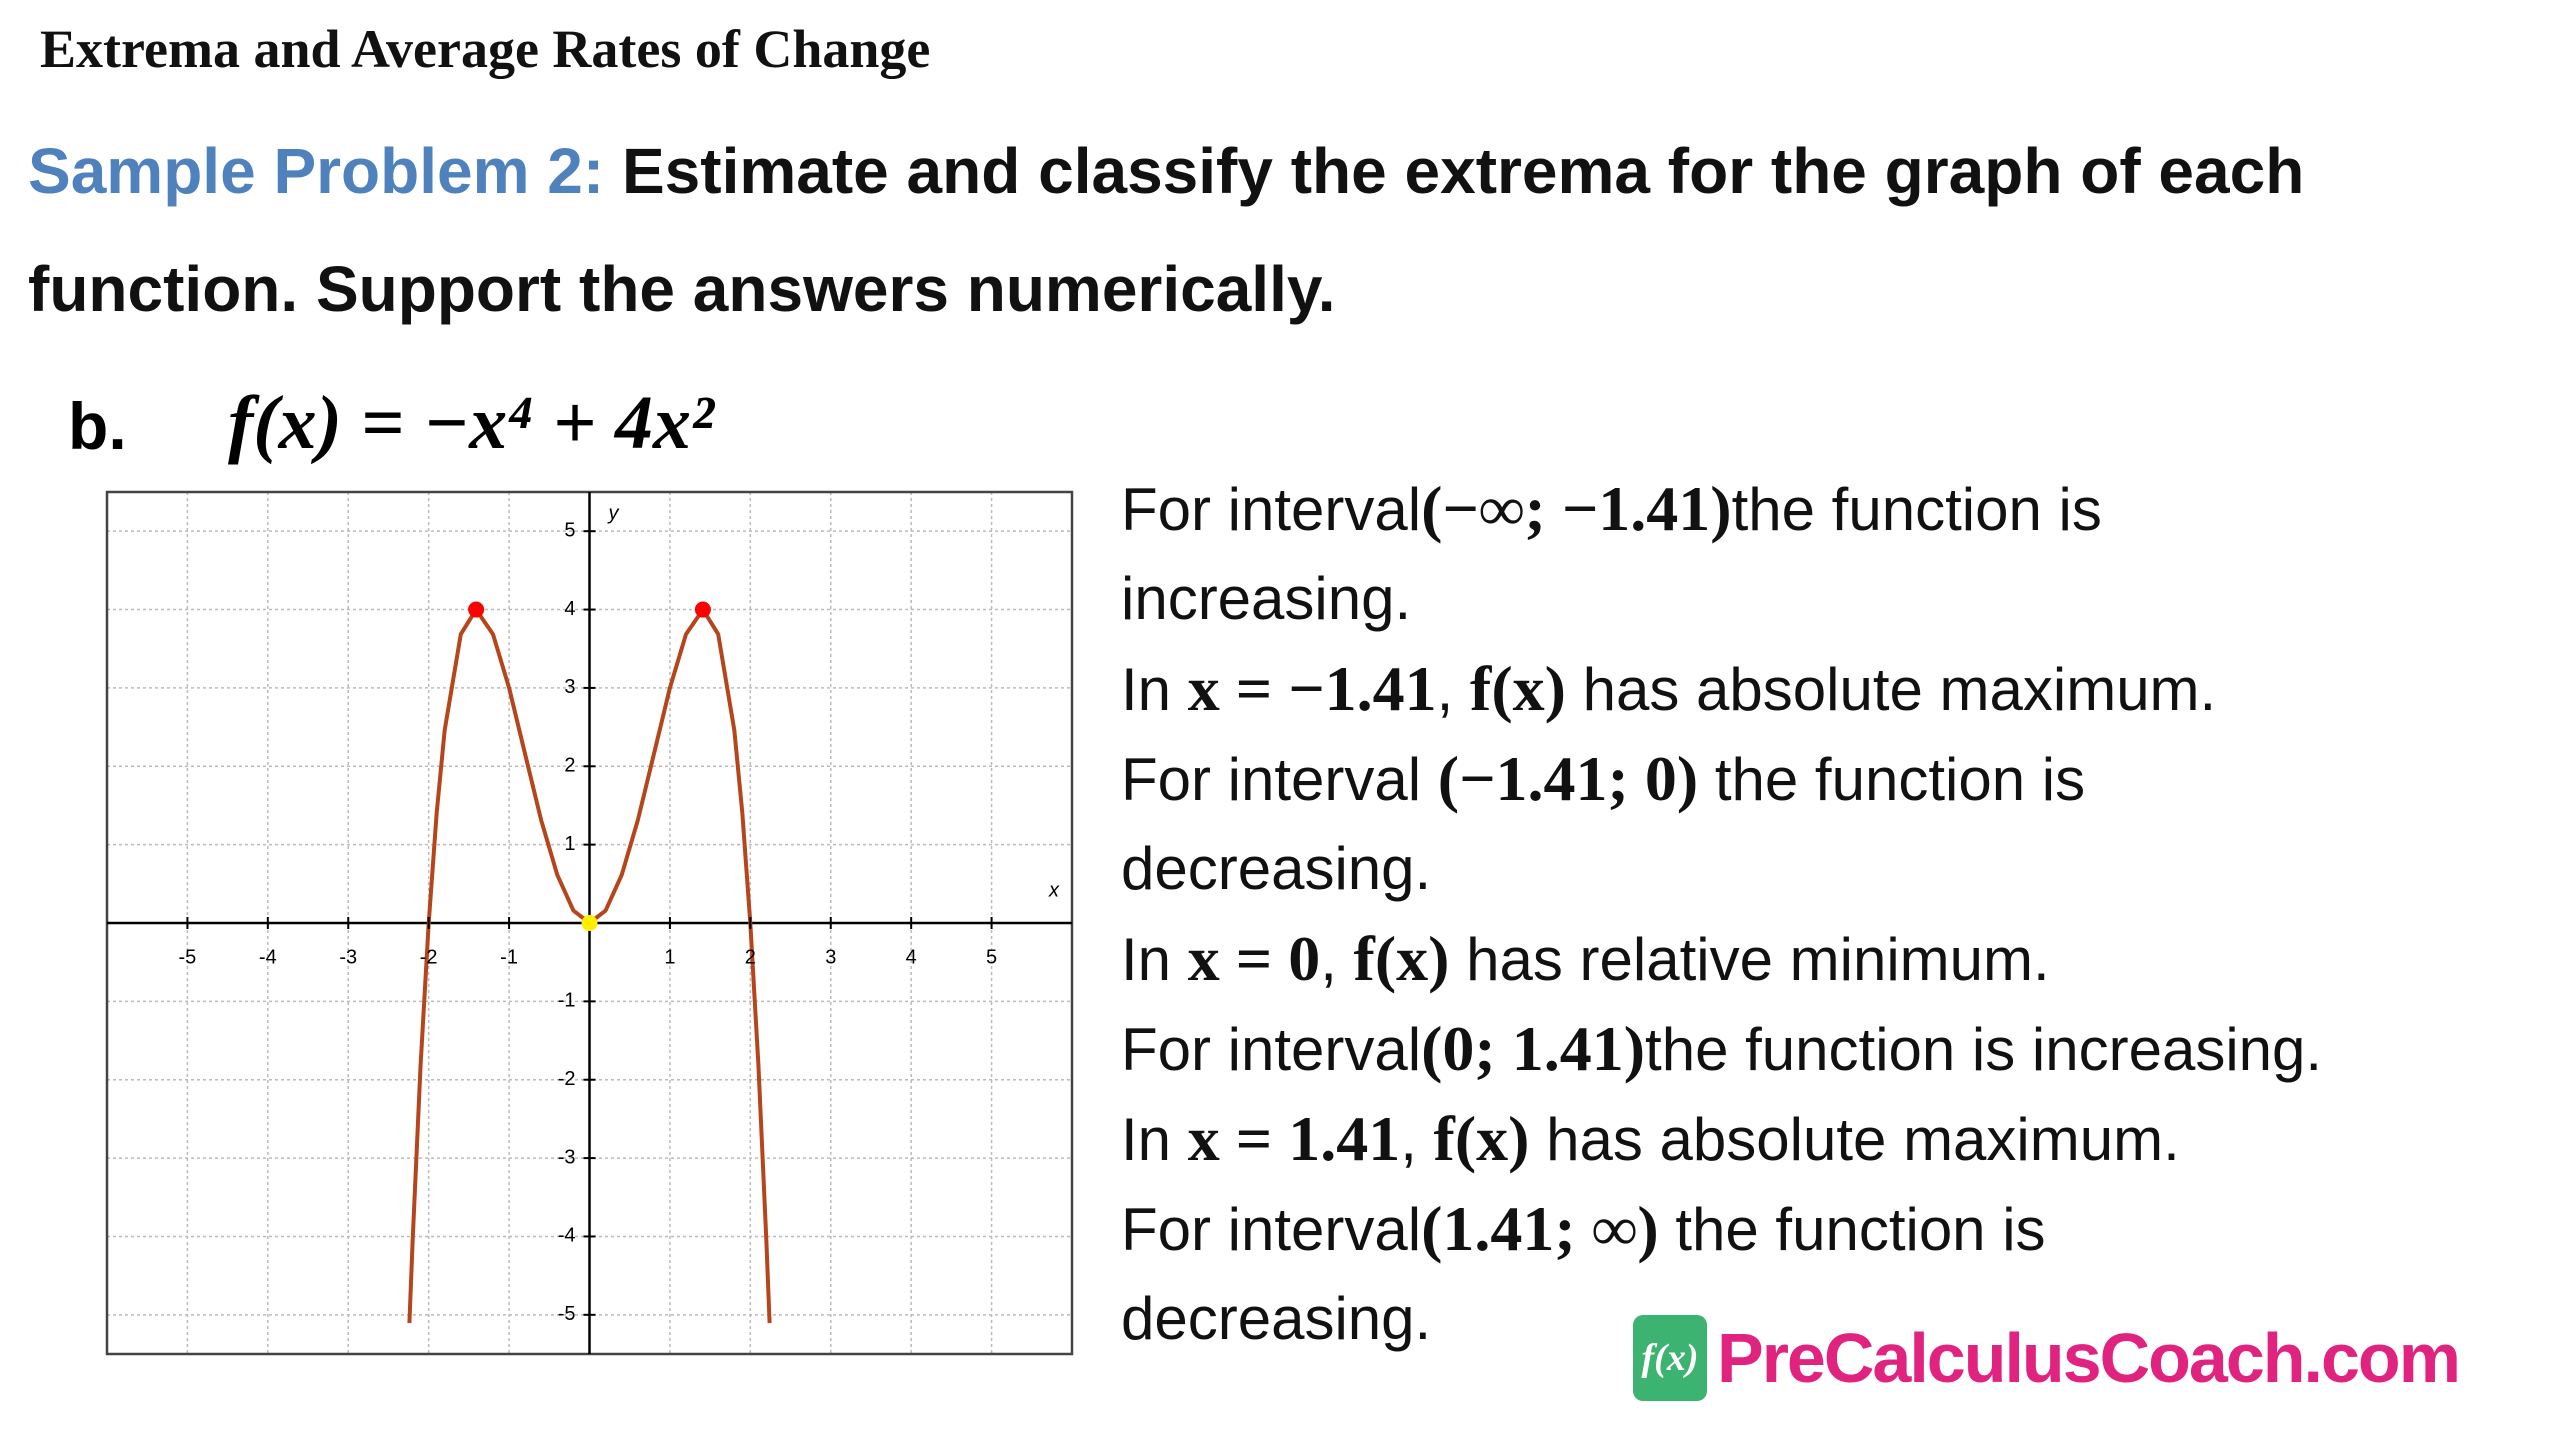 This screenshot has height=1440, width=2560. Describe the element at coordinates (1749, 959) in the screenshot. I see `explanation-text: has relative minimum.` at that location.